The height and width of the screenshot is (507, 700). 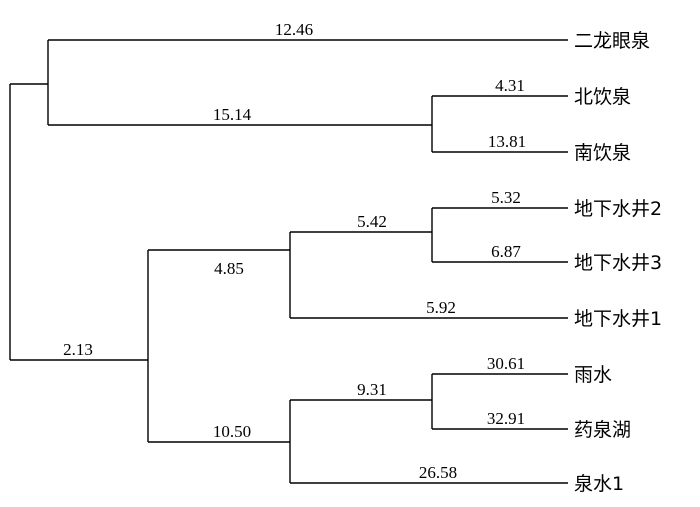 I want to click on label-lake: 32.91, so click(x=506, y=418).